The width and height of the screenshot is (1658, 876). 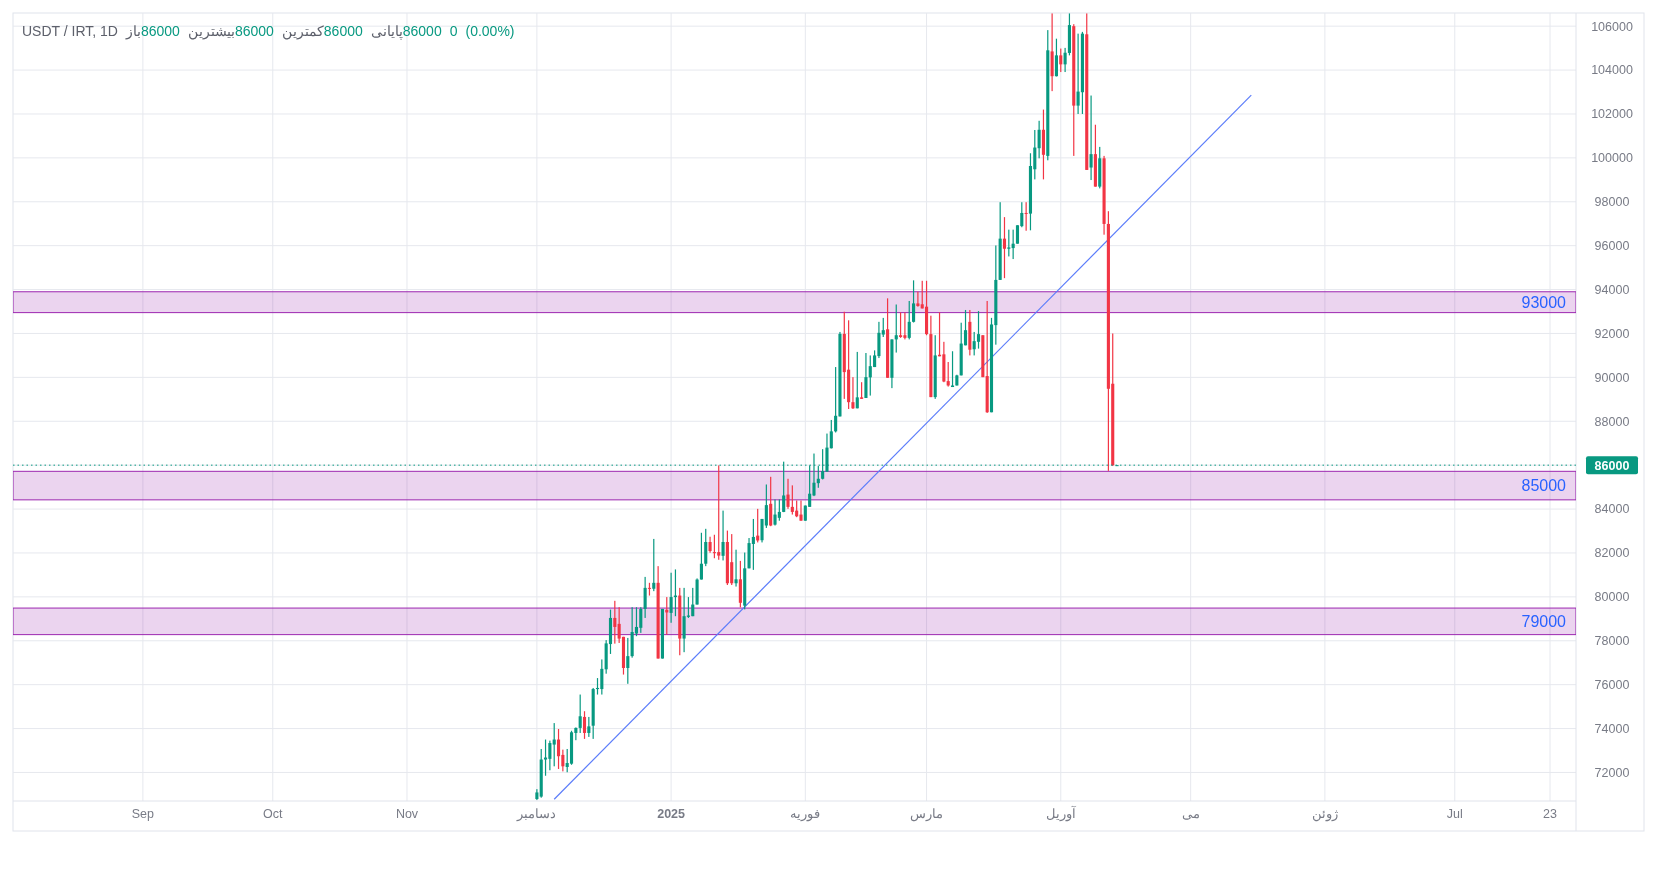 What do you see at coordinates (1612, 70) in the screenshot?
I see `y-tick-label: 104000` at bounding box center [1612, 70].